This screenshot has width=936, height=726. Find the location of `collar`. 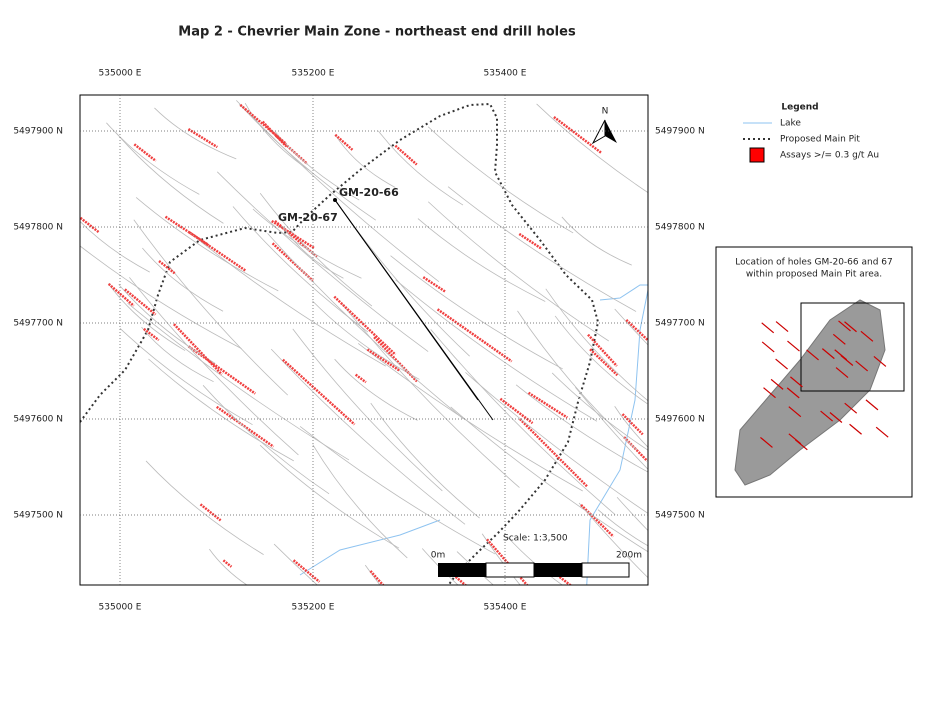

collar is located at coordinates (335, 200).